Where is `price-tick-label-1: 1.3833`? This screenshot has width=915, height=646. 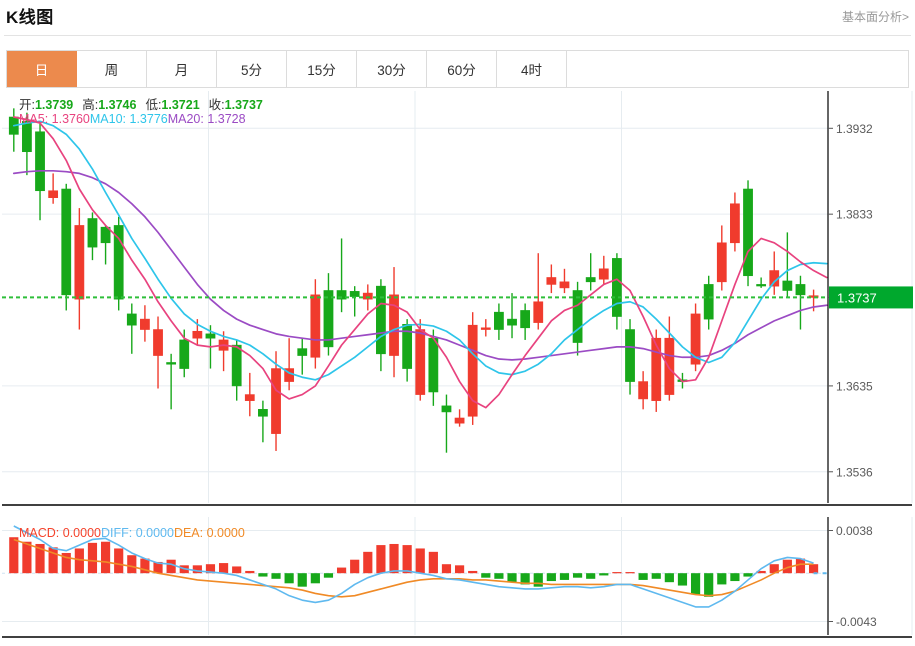 price-tick-label-1: 1.3833 is located at coordinates (854, 215).